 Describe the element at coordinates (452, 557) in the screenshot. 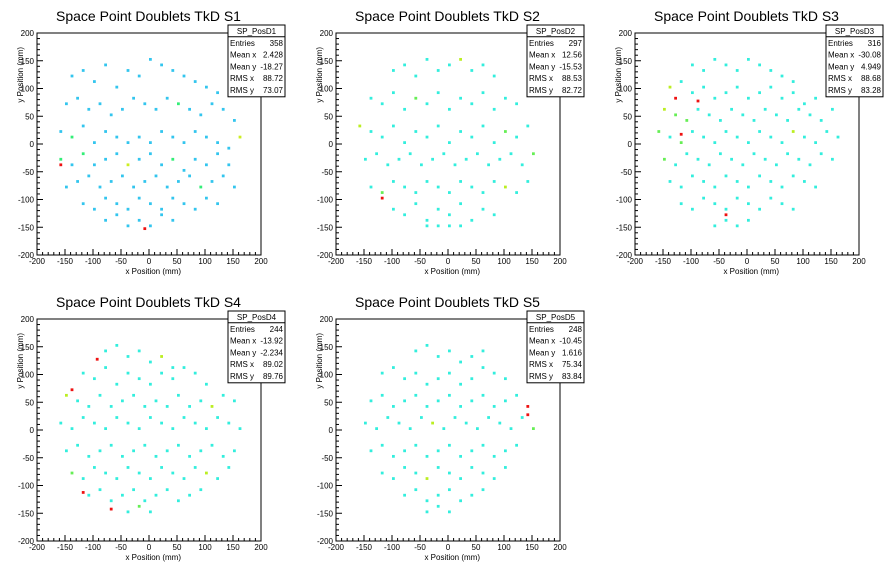

I see `x-axis-label: x Position (mm)` at that location.